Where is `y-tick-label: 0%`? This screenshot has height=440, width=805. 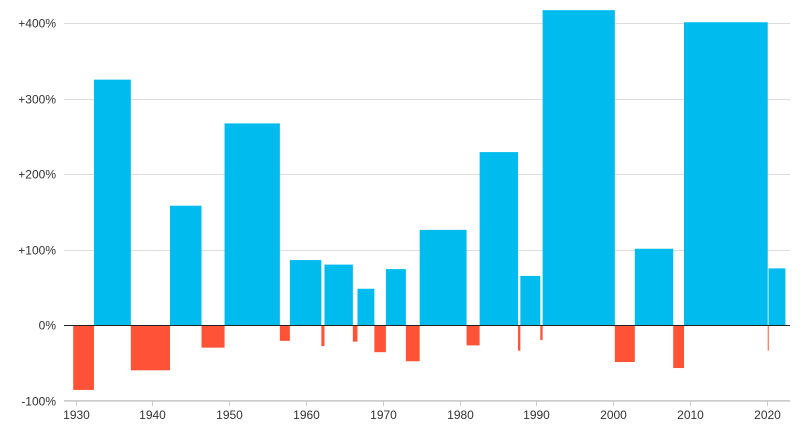
y-tick-label: 0% is located at coordinates (48, 326).